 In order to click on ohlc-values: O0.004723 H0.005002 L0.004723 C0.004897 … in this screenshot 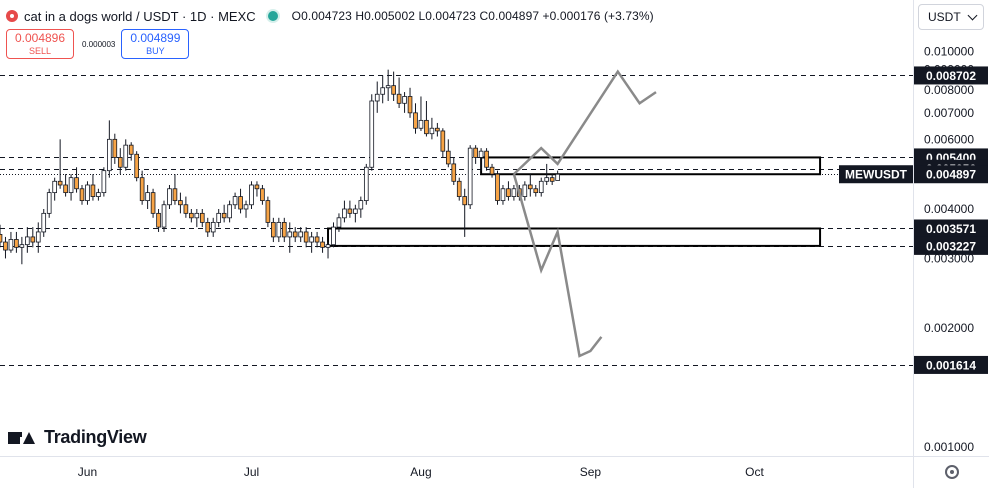, I will do `click(472, 16)`.